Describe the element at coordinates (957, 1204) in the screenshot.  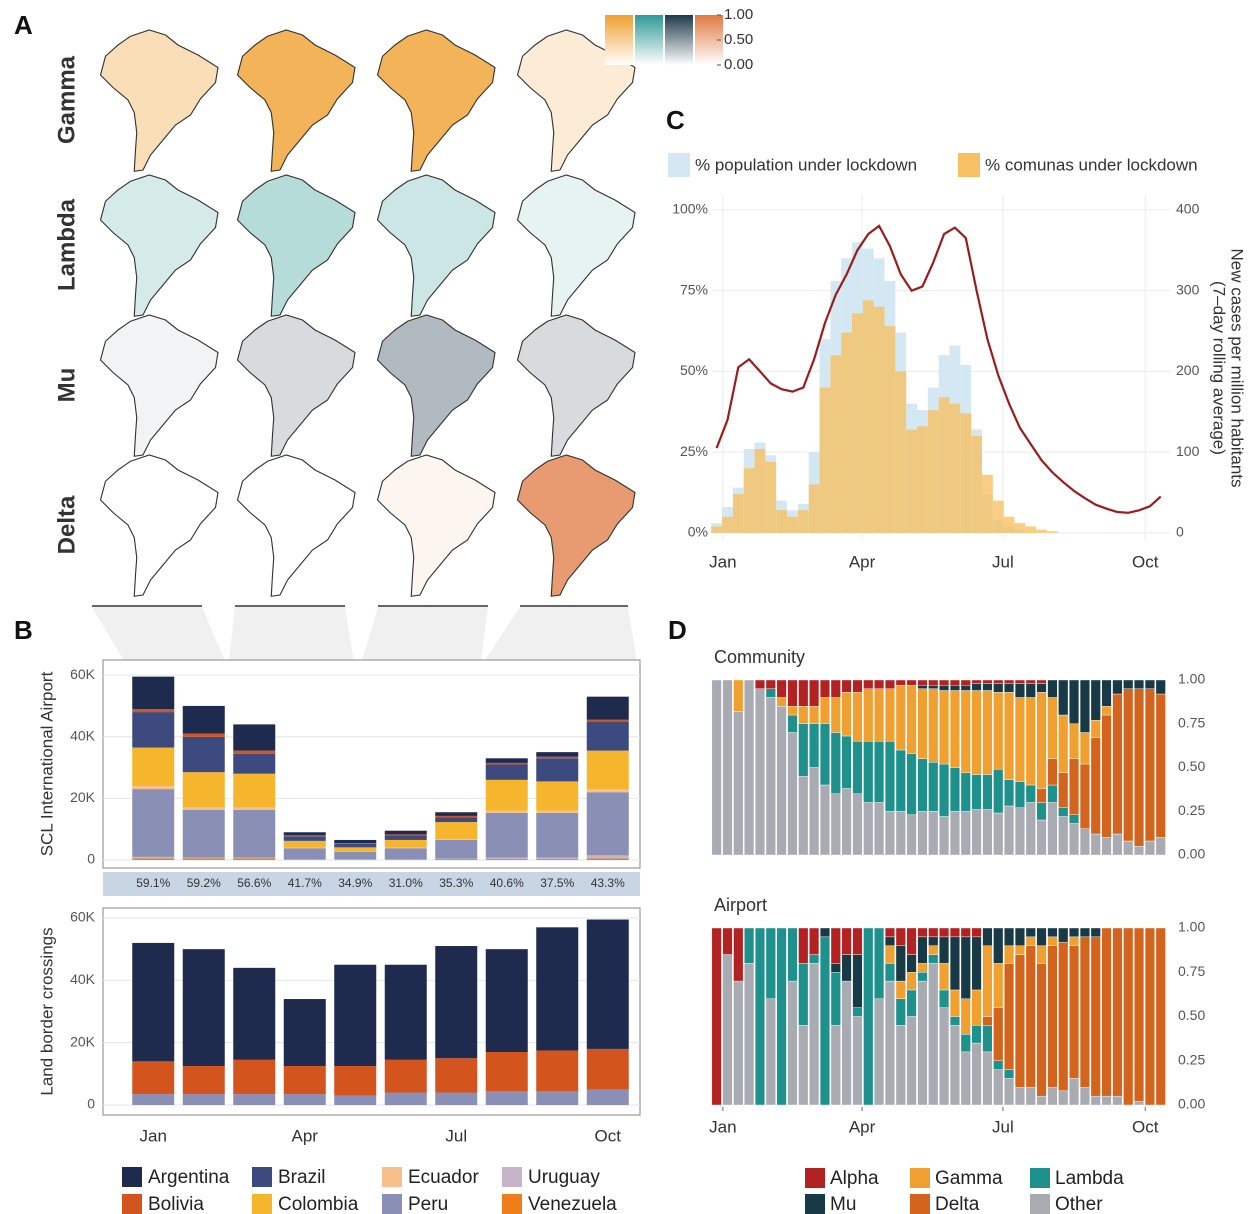
I see `legend-label: Delta` at that location.